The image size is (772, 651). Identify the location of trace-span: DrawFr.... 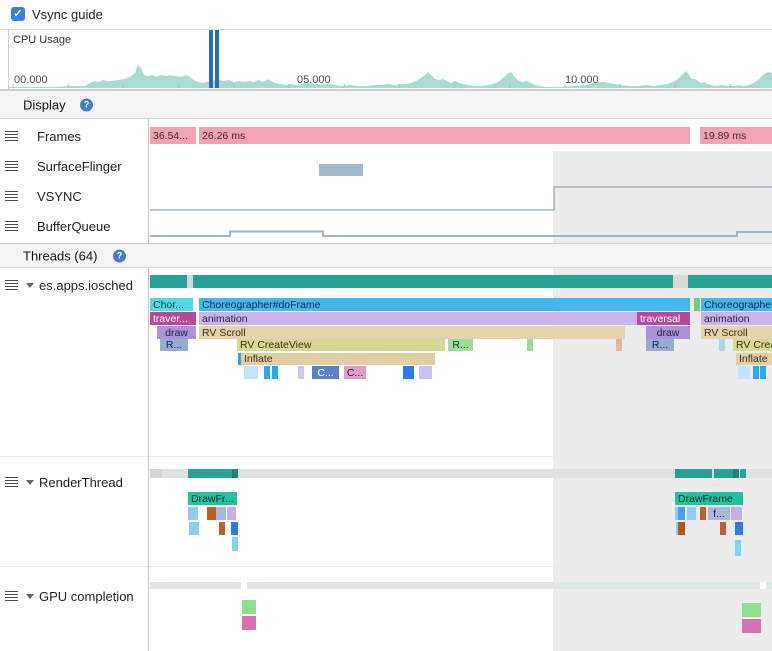
(212, 498).